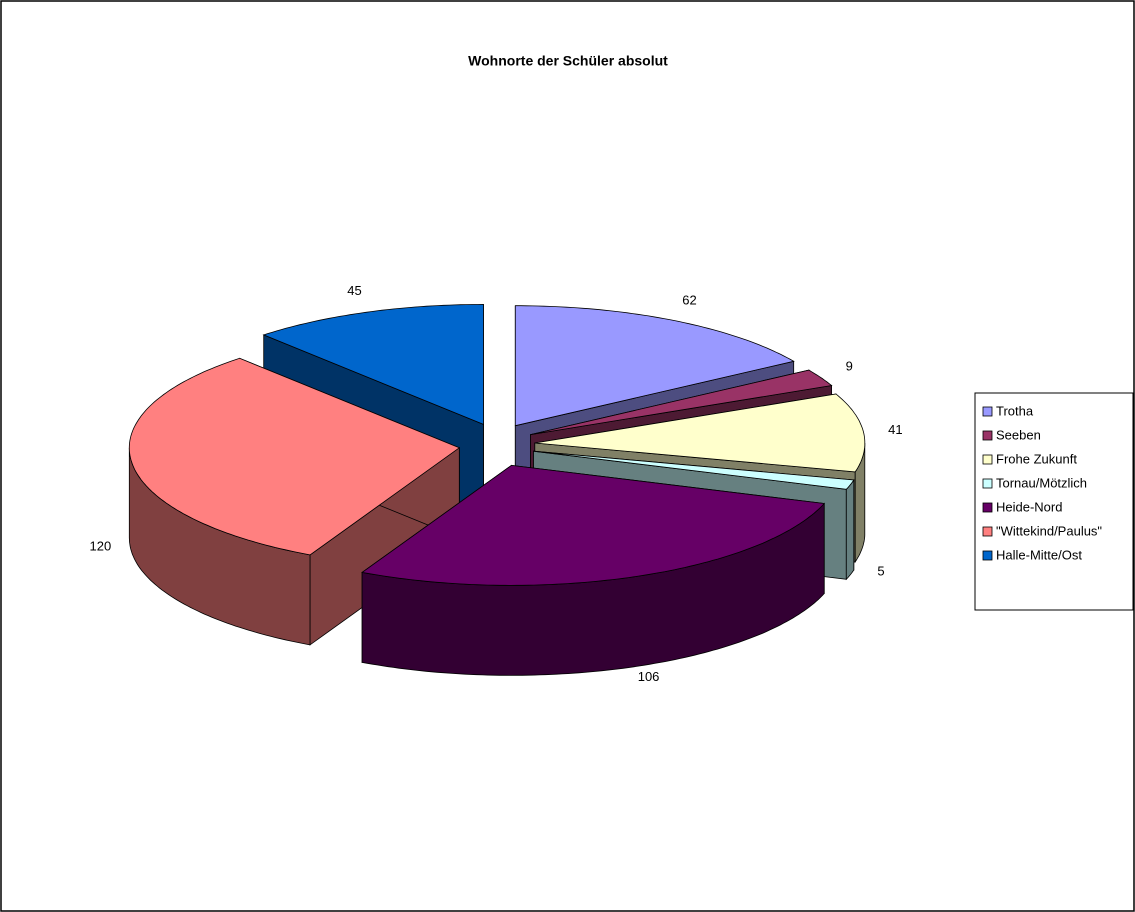 Image resolution: width=1135 pixels, height=912 pixels. I want to click on legend-label: Heide-Nord, so click(1029, 506).